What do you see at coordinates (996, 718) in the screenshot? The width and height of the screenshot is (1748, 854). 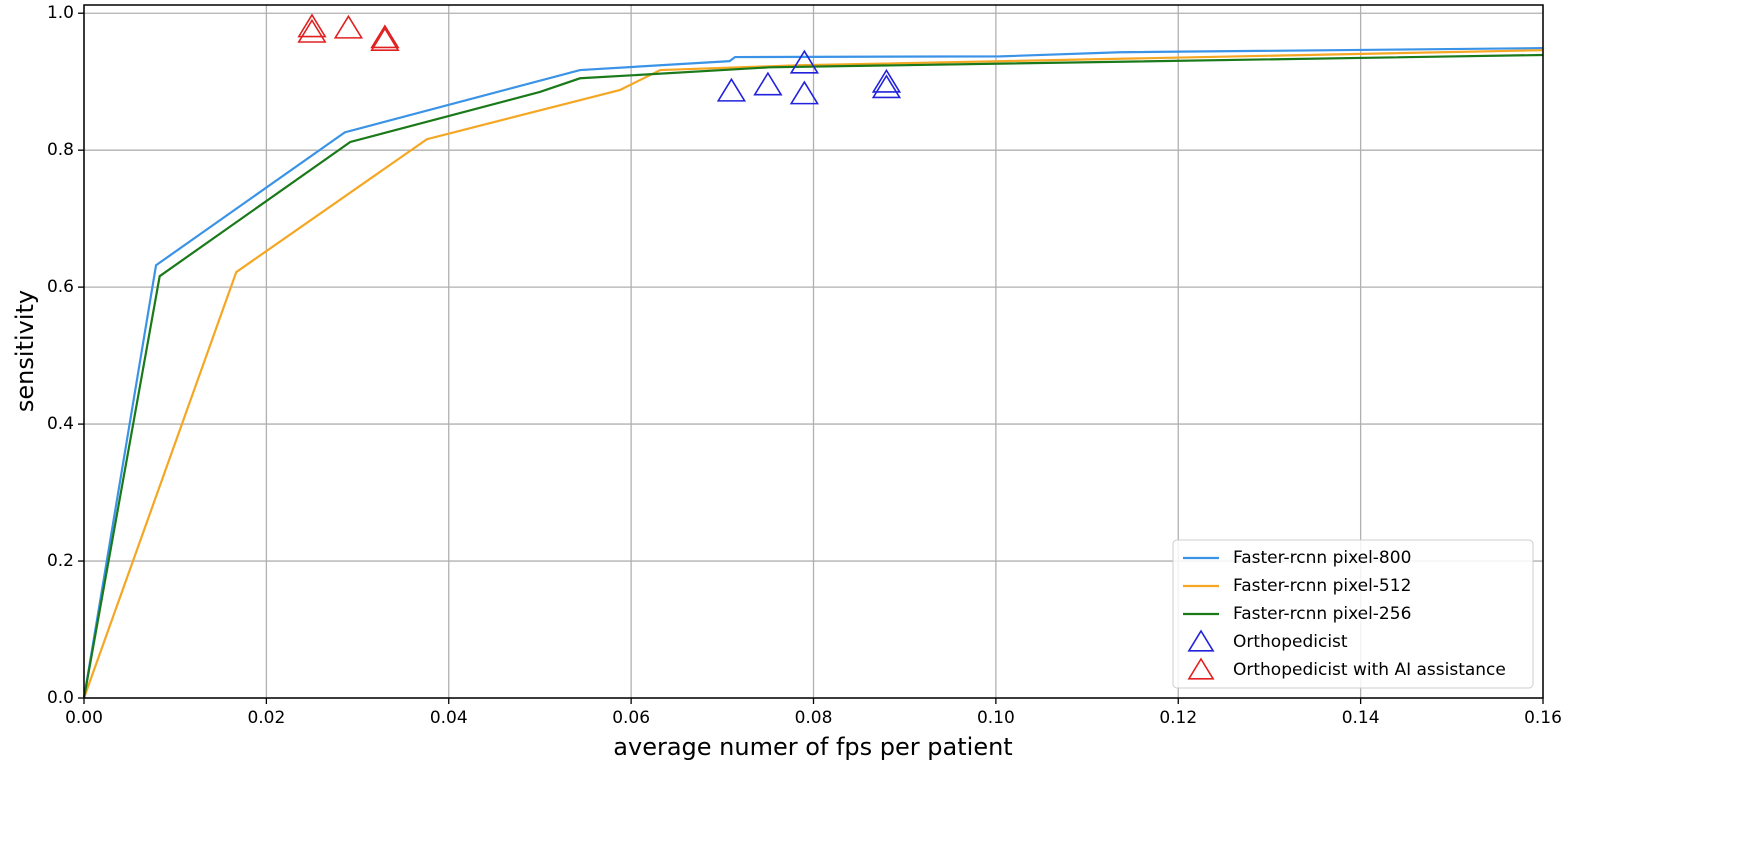 I see `x-tick-label: 0.10` at bounding box center [996, 718].